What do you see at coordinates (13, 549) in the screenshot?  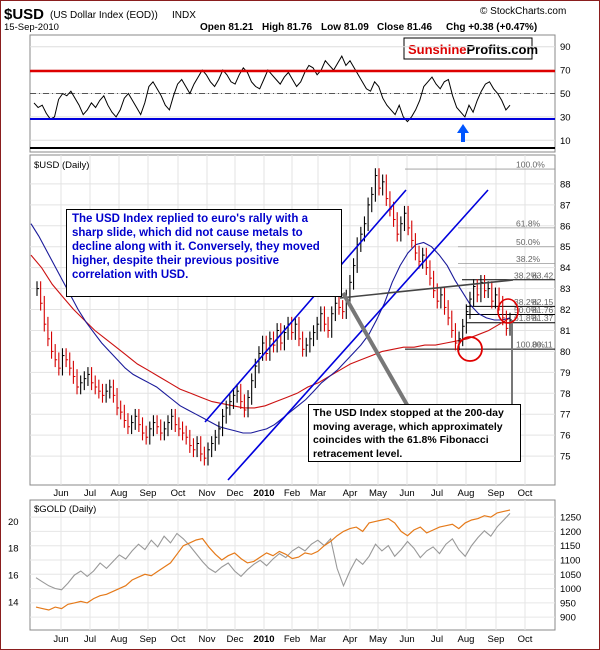 I see `gold-left-tick-label: 18` at bounding box center [13, 549].